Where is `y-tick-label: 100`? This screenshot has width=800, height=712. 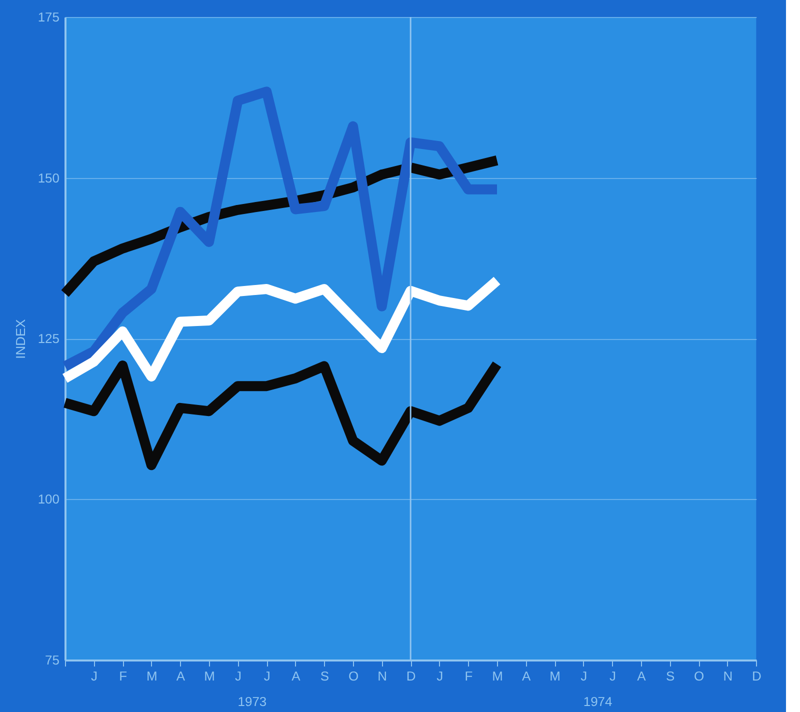 y-tick-label: 100 is located at coordinates (49, 499).